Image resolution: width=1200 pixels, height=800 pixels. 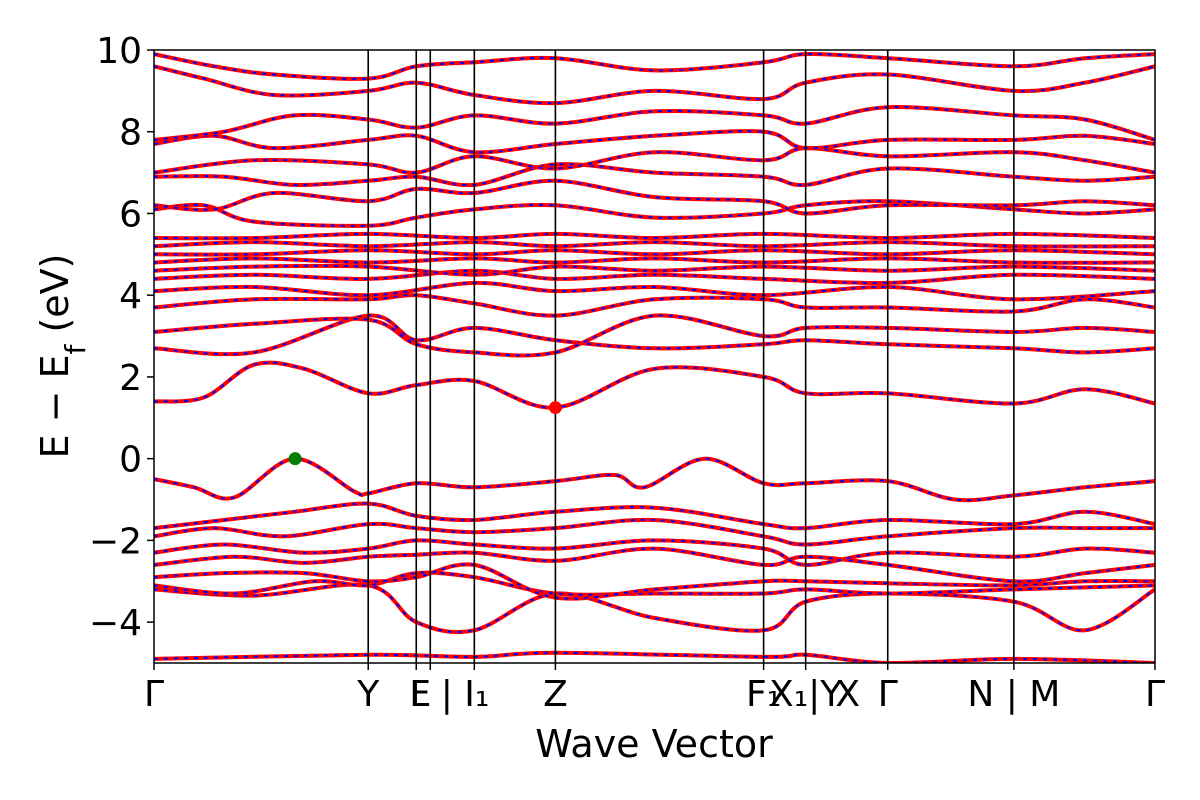 I want to click on band-14-spin-down, so click(x=654, y=276).